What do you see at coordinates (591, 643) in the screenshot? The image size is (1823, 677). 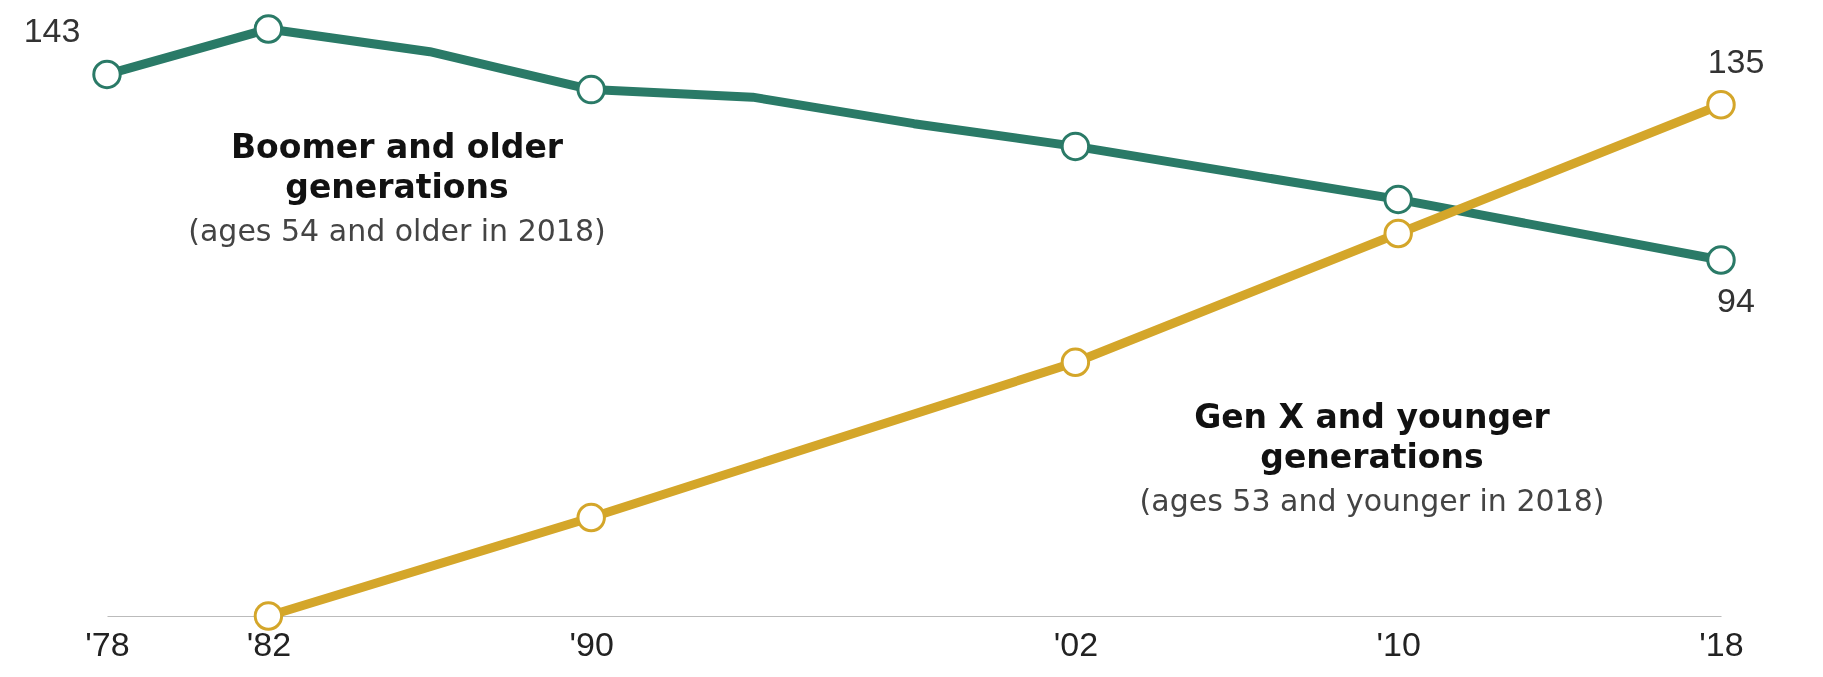 I see `x-tick-label: '90` at bounding box center [591, 643].